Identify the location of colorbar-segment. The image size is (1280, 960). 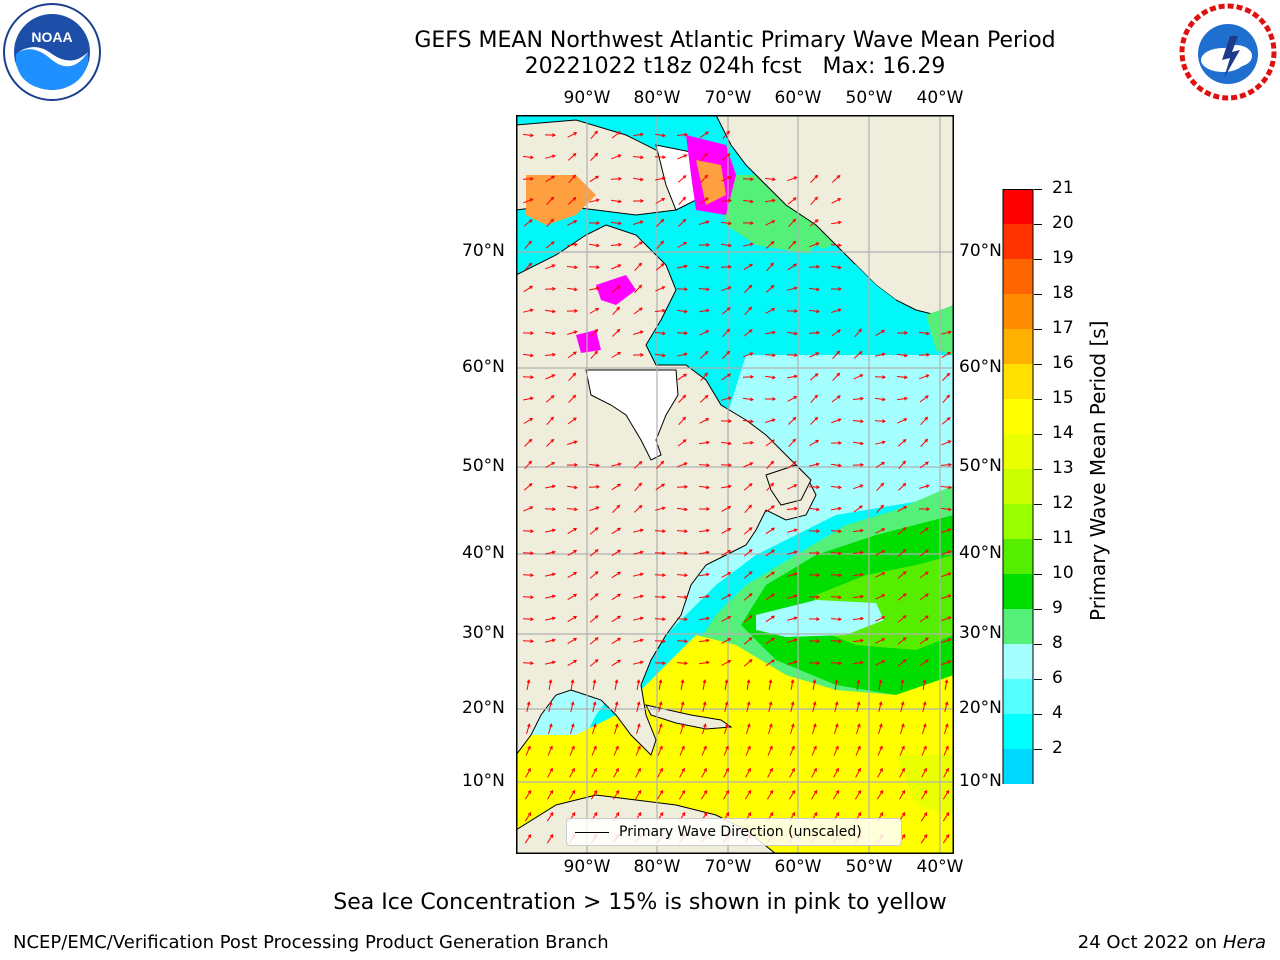
(1018, 731).